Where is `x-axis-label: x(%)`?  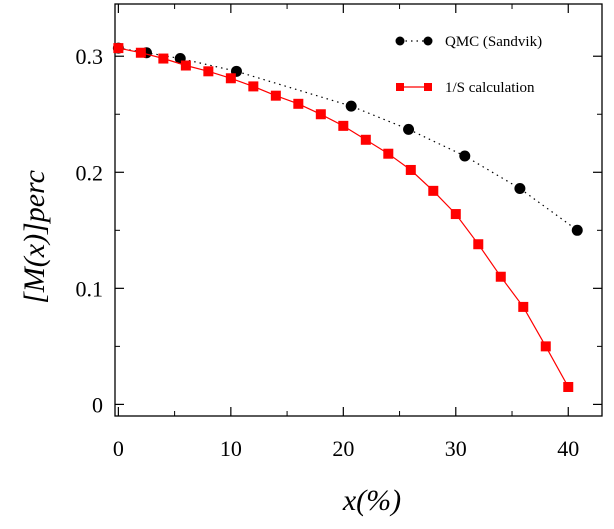
x-axis-label: x(%) is located at coordinates (371, 500).